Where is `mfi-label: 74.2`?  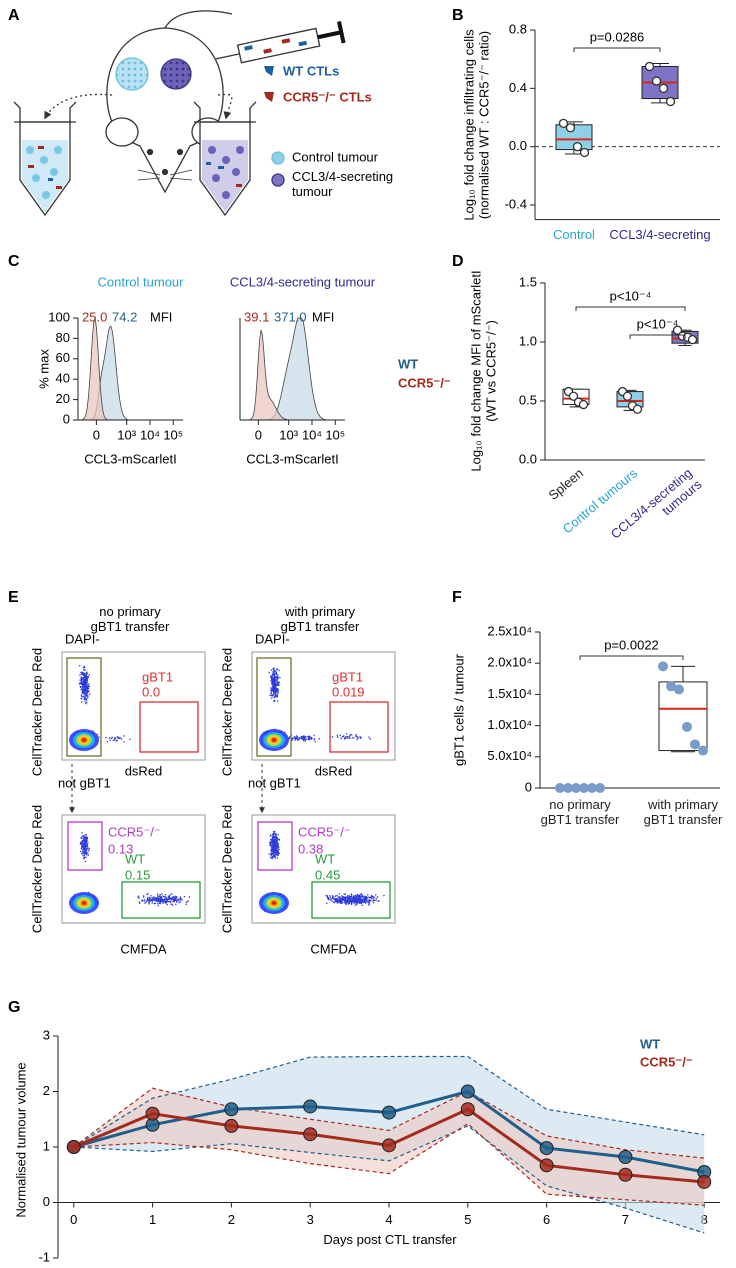 mfi-label: 74.2 is located at coordinates (124, 316).